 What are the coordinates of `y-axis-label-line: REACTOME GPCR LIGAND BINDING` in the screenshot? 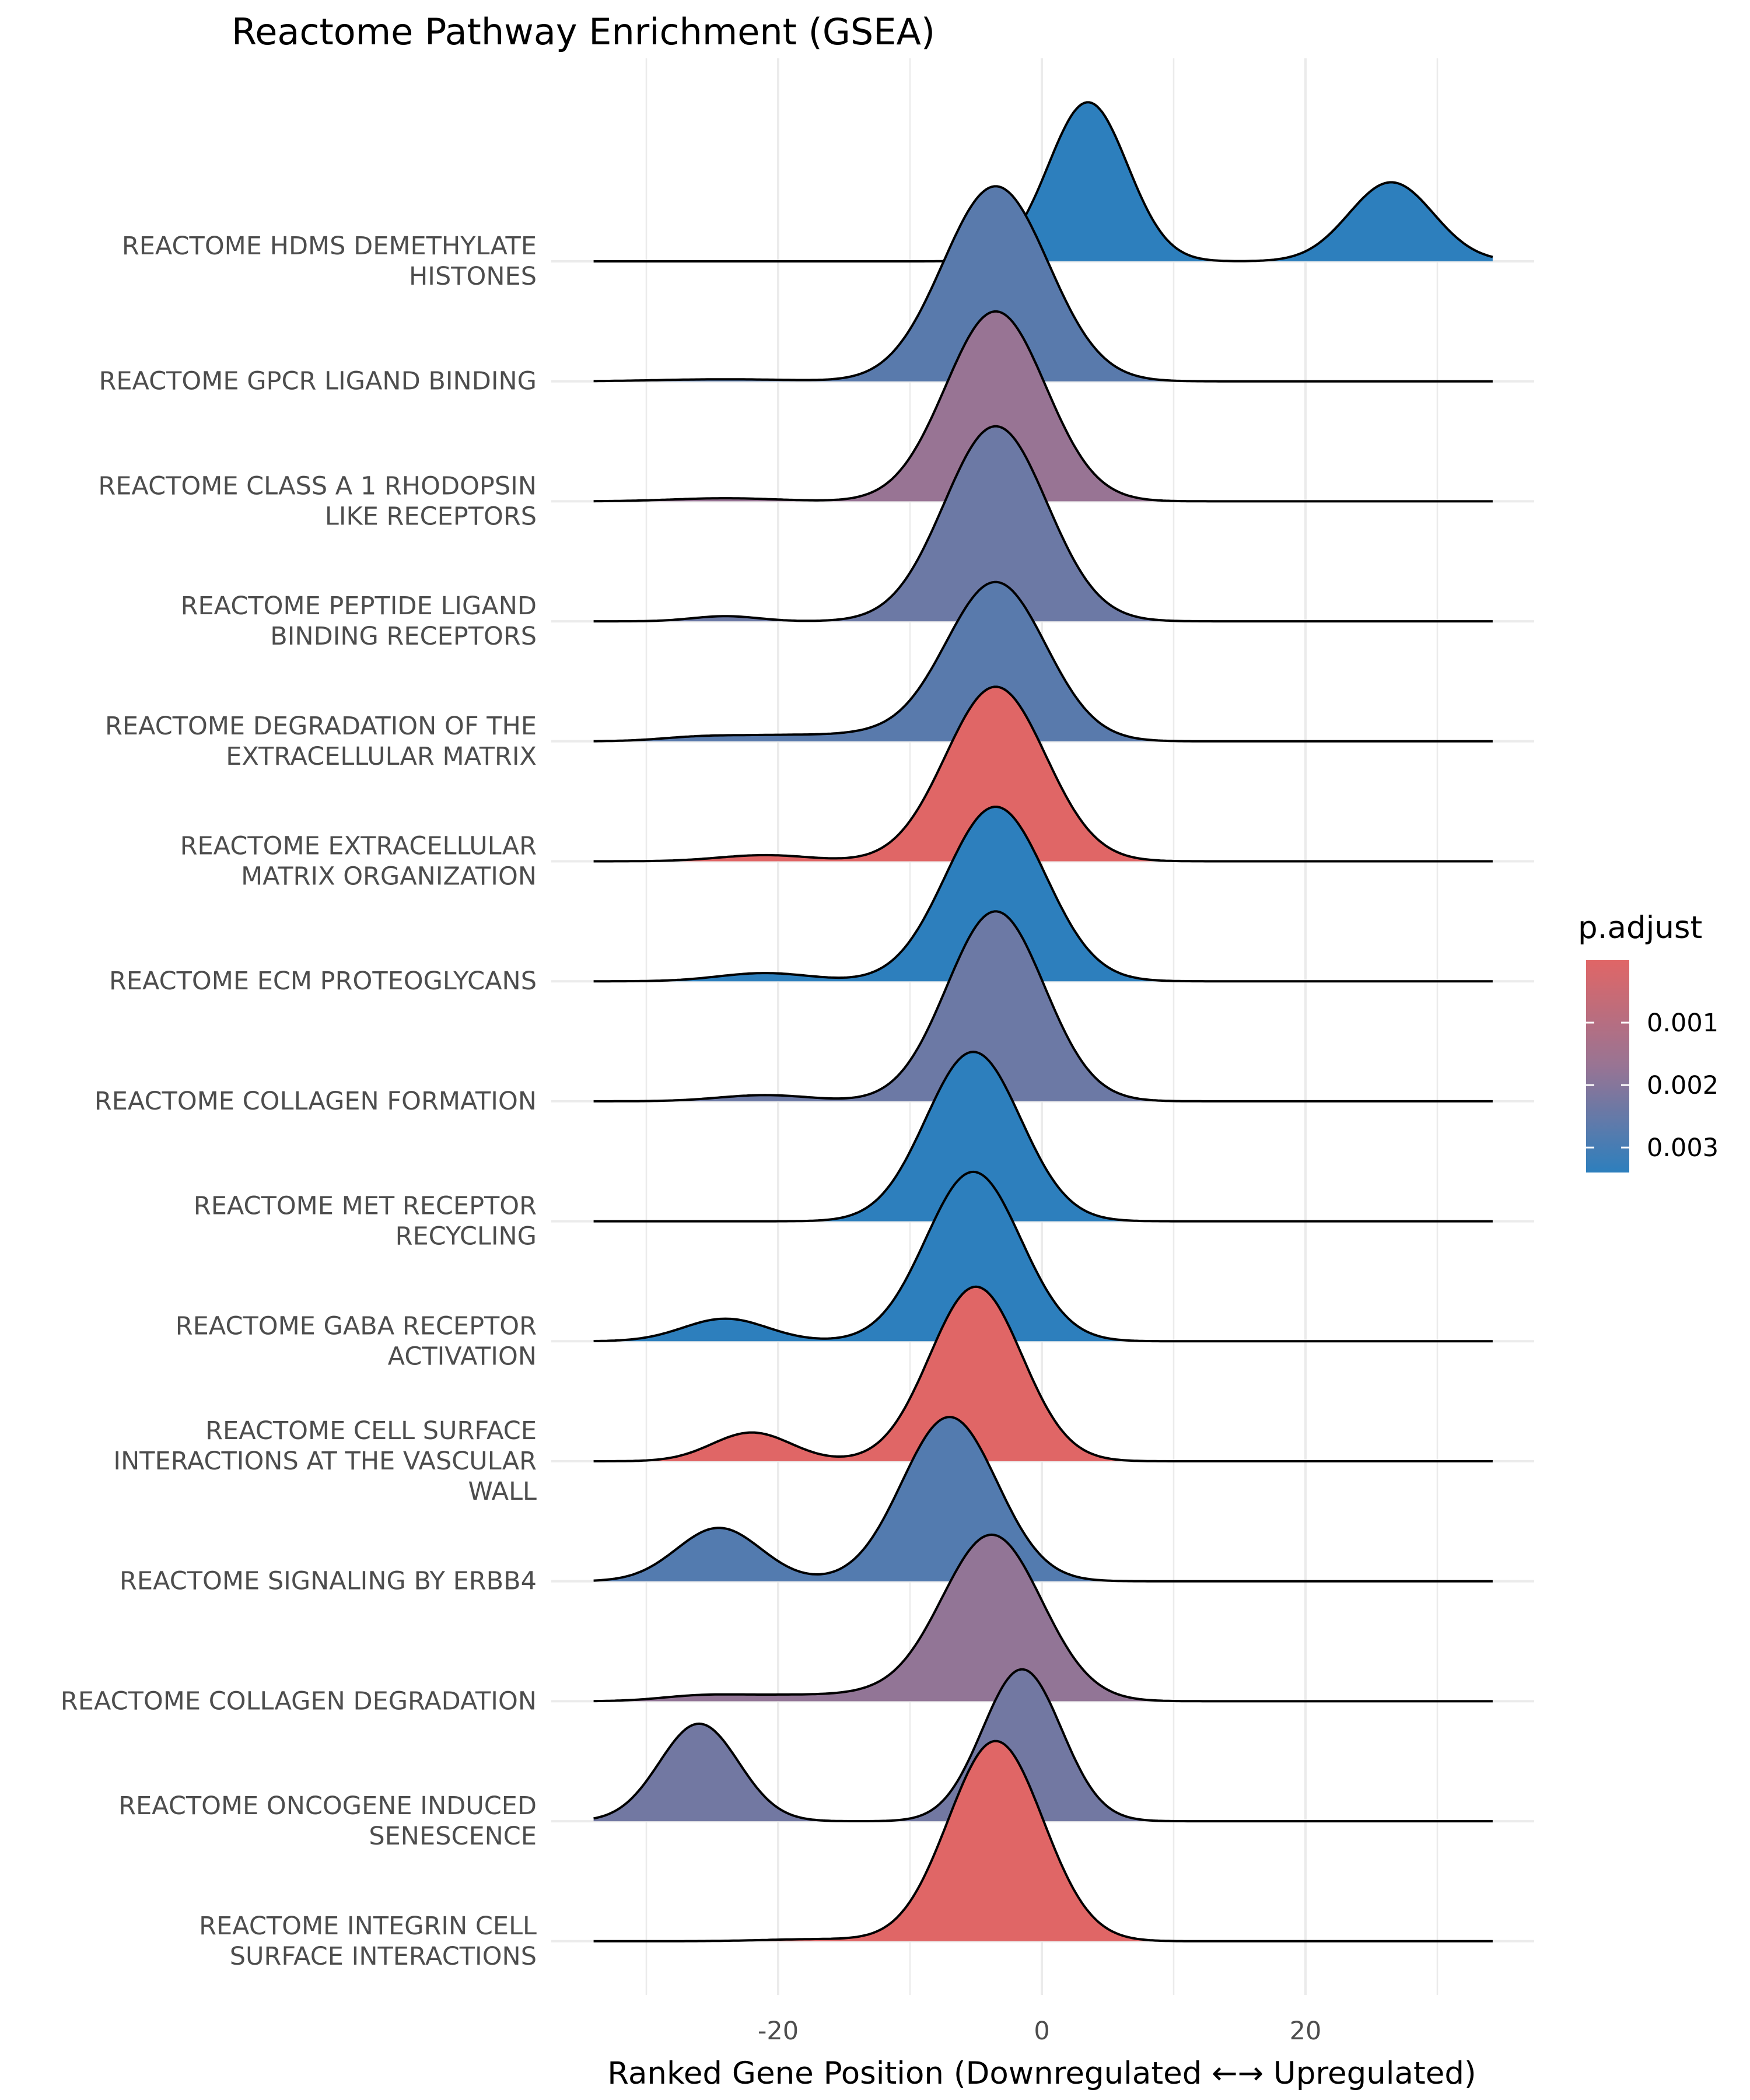 It's located at (318, 381).